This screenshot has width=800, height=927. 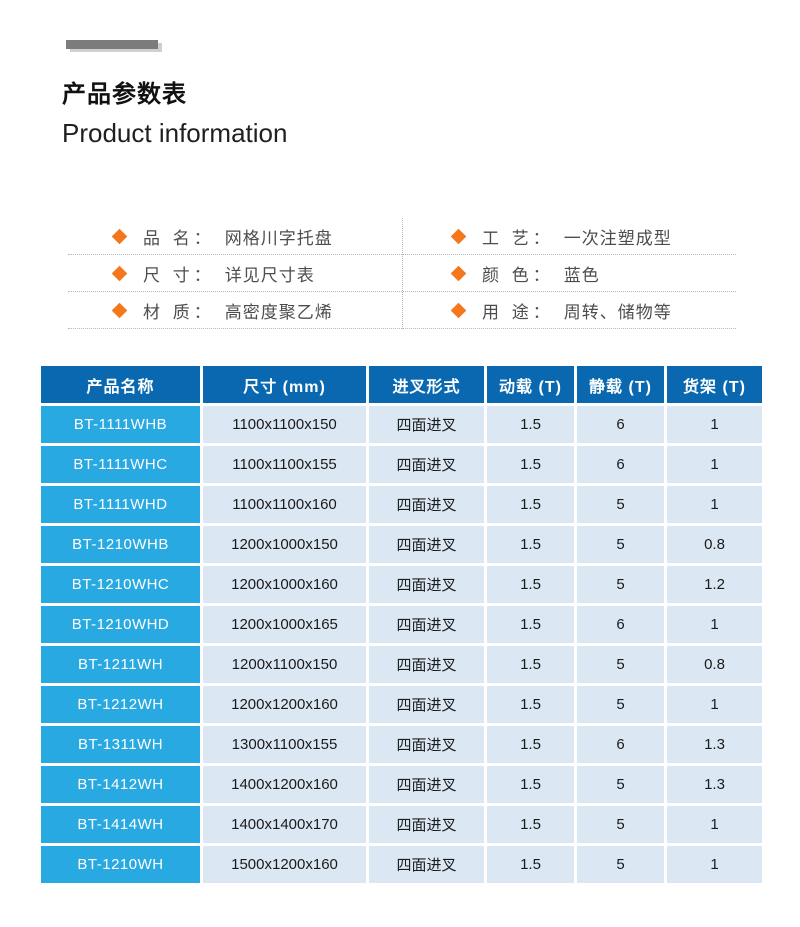 I want to click on product-code-cell: BT-1414WH, so click(x=120, y=824).